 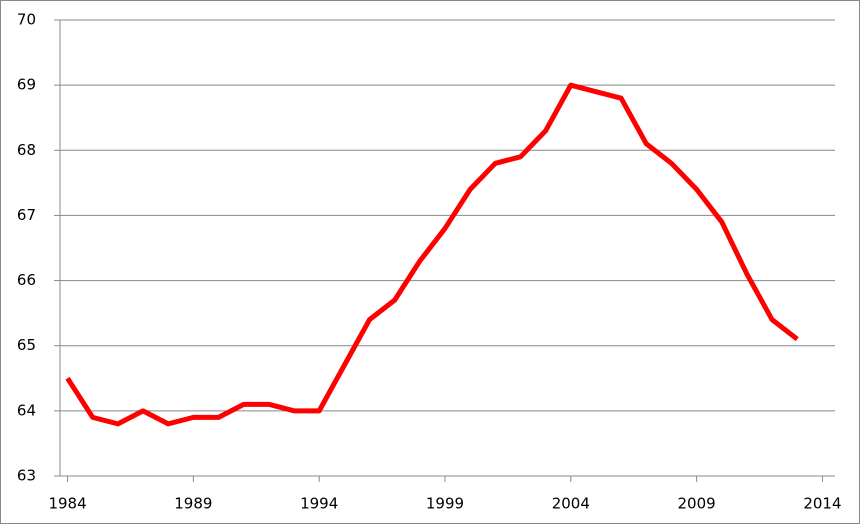 I want to click on x-tick-label: 1984, so click(x=67, y=504).